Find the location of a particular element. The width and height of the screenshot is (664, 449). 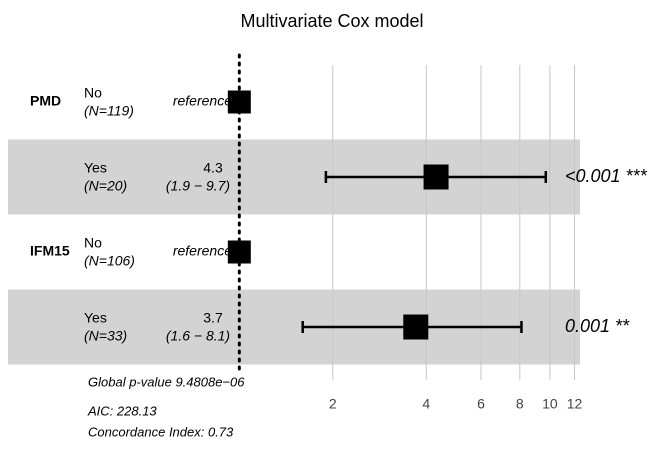

x-tick-label: 4 is located at coordinates (426, 404).